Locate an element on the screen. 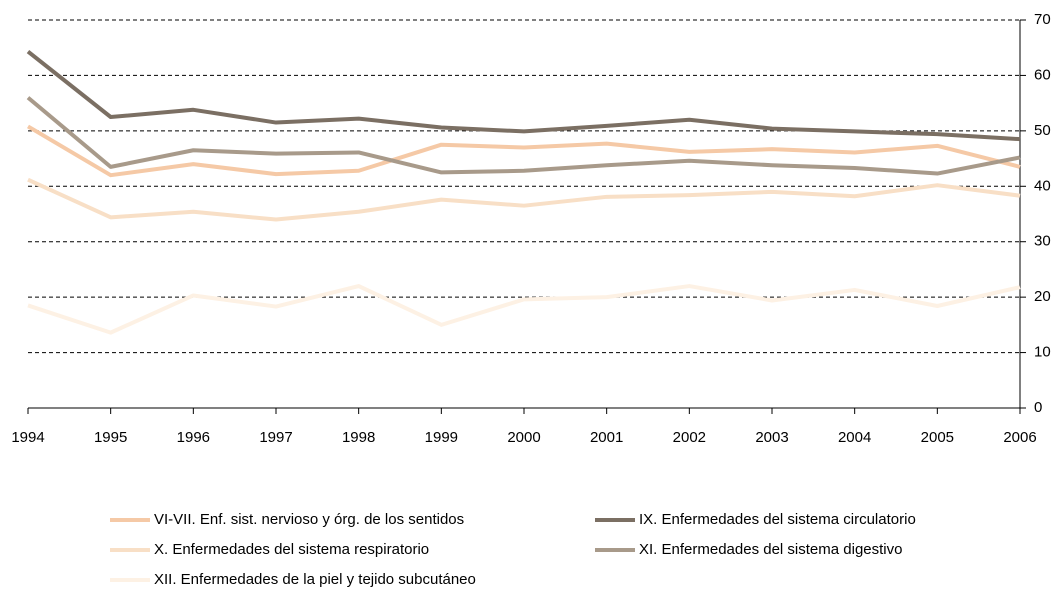 The width and height of the screenshot is (1060, 593). x-tick-label: 1995 is located at coordinates (110, 437).